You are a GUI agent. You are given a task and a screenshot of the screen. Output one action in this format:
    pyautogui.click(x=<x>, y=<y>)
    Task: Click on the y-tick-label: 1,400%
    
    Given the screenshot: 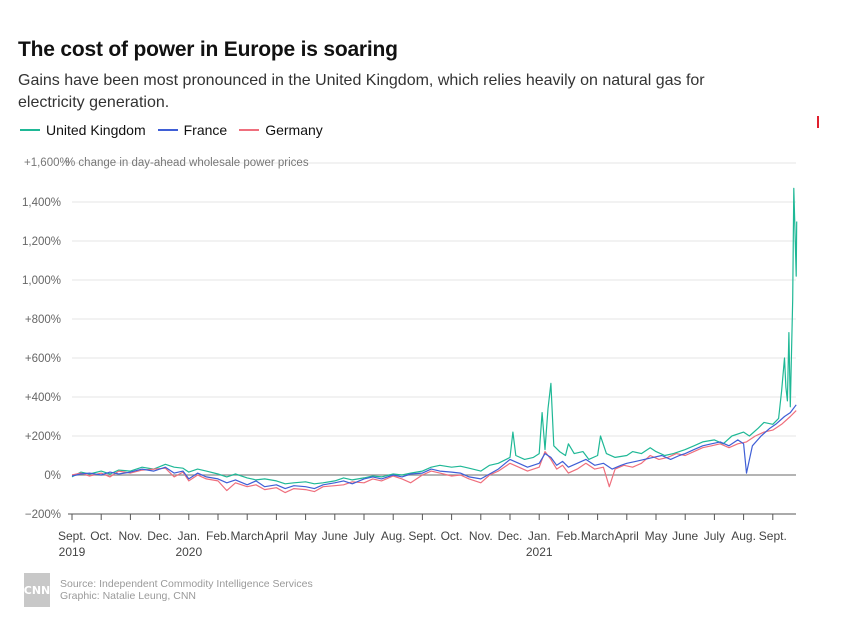 What is the action you would take?
    pyautogui.click(x=41, y=203)
    